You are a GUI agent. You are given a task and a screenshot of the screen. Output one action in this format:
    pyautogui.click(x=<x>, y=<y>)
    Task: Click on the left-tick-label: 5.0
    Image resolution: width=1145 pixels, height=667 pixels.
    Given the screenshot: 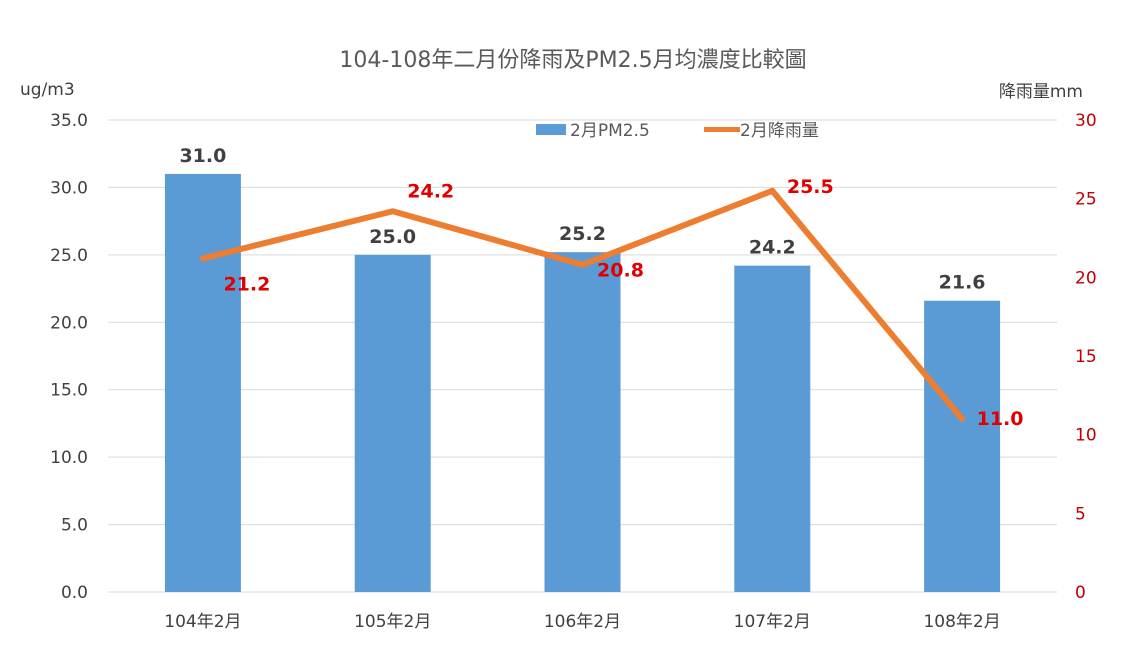 What is the action you would take?
    pyautogui.click(x=74, y=526)
    